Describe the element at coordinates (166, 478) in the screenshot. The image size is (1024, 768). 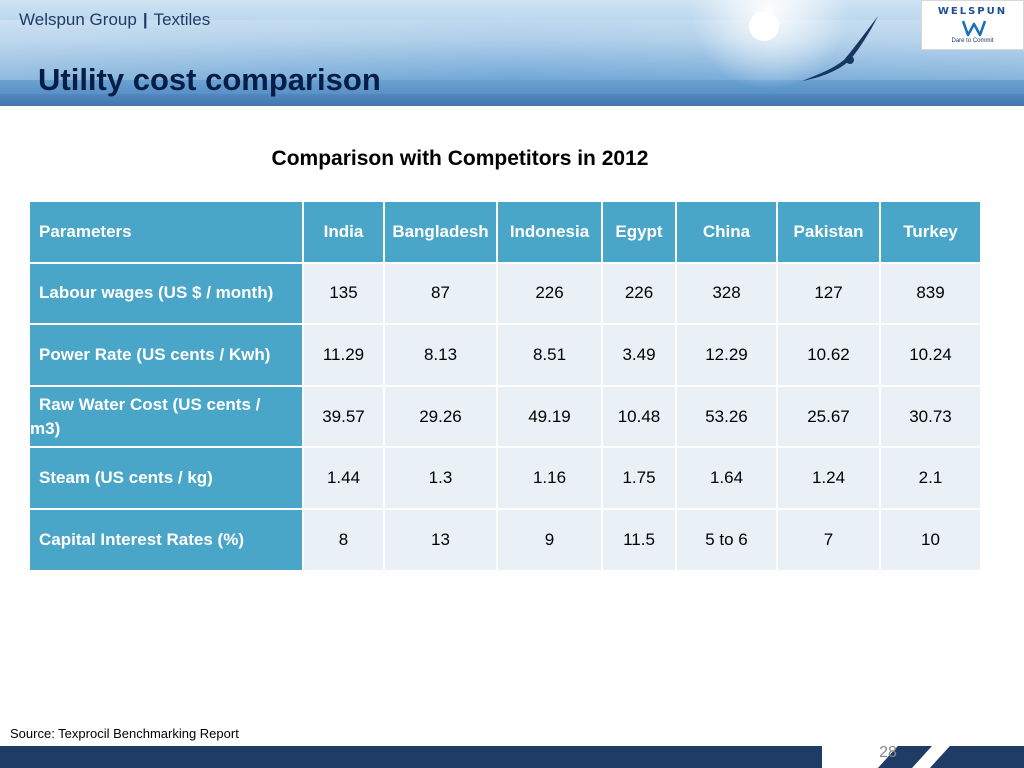
I see `row-label-steam: Steam (US cents / kg)` at that location.